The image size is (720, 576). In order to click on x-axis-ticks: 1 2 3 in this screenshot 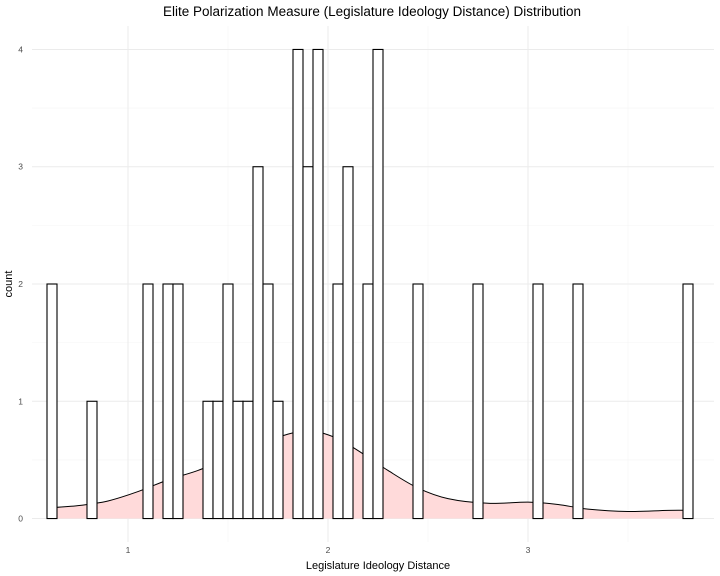, I will do `click(328, 550)`.